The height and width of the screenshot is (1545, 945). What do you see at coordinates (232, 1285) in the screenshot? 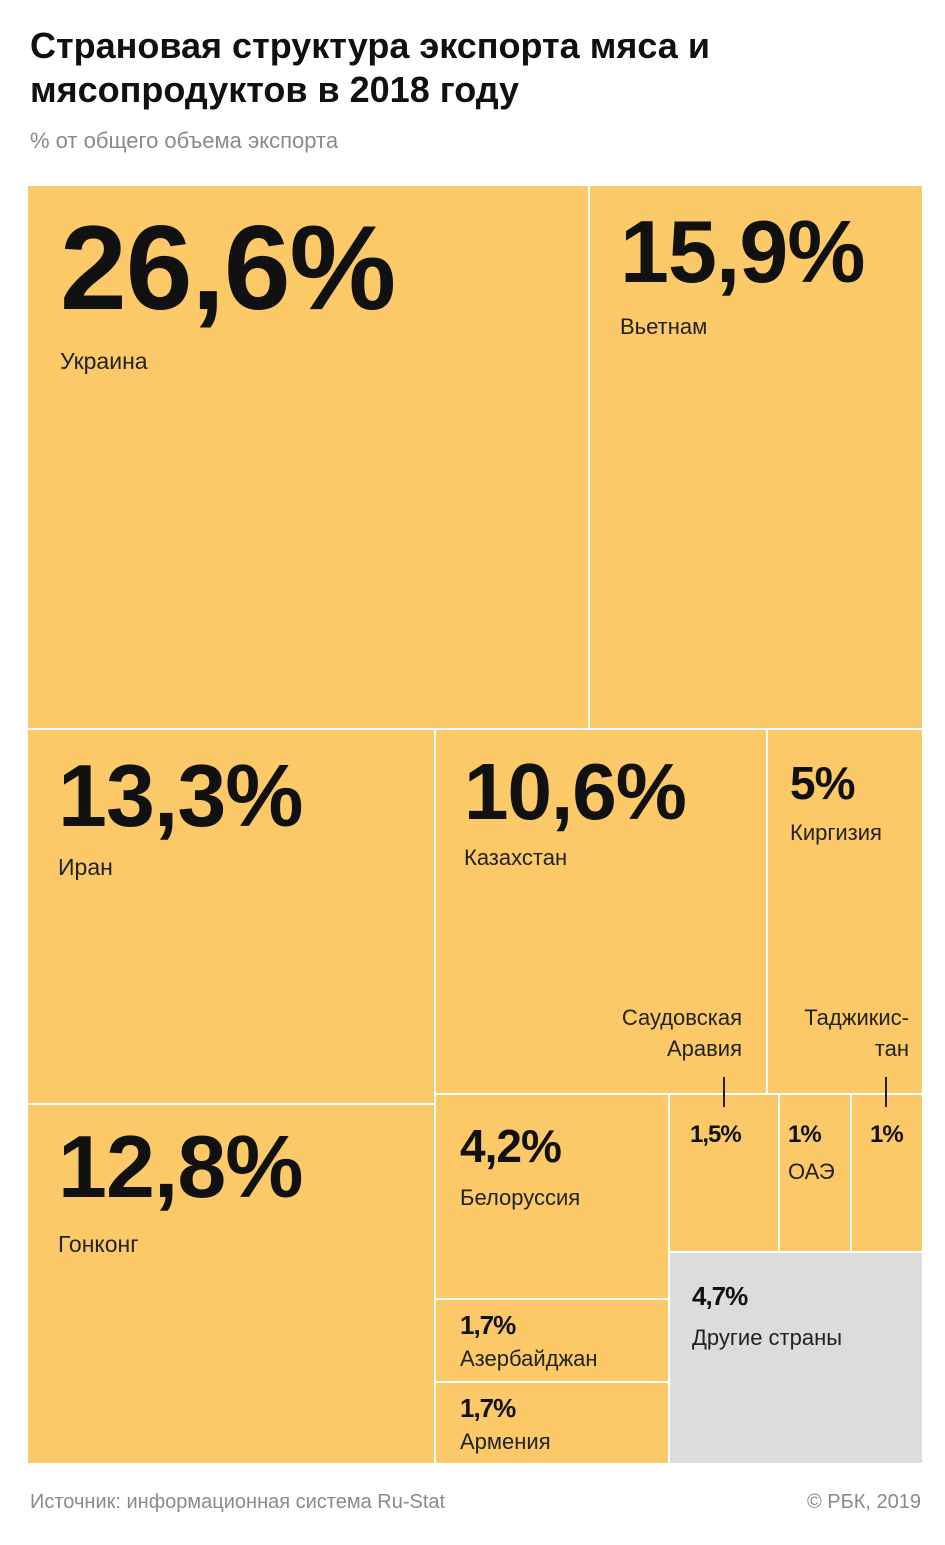
I see `treemap-cell-гонконг: 12,8% Гонконг` at bounding box center [232, 1285].